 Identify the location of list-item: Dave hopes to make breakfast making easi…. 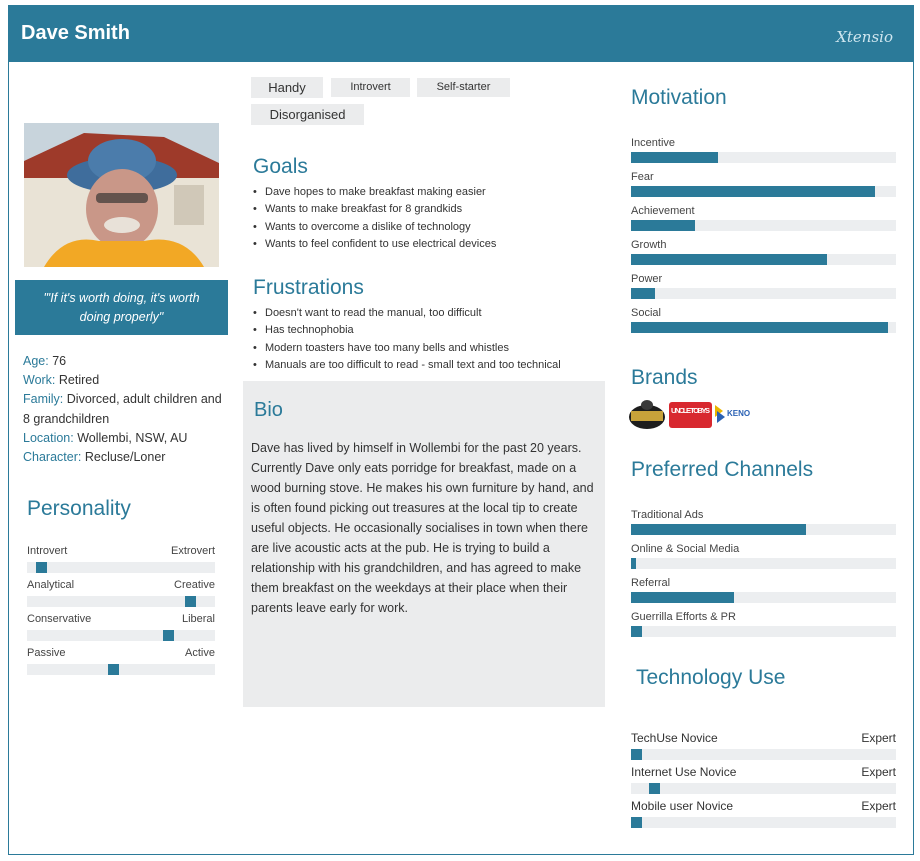
(431, 192).